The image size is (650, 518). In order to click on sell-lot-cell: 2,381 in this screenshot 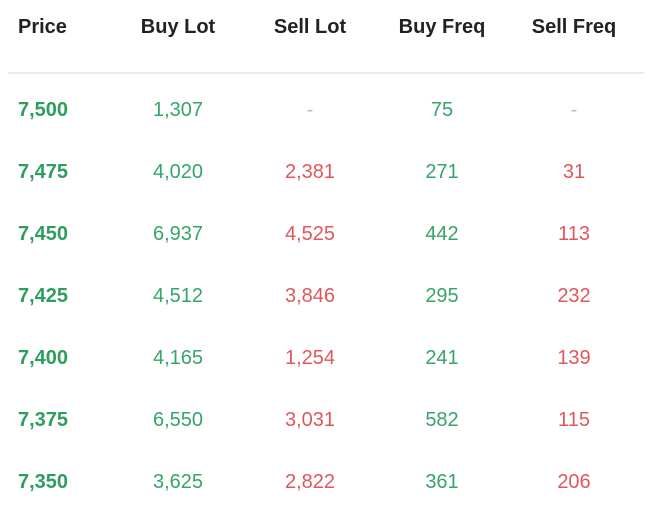, I will do `click(310, 172)`.